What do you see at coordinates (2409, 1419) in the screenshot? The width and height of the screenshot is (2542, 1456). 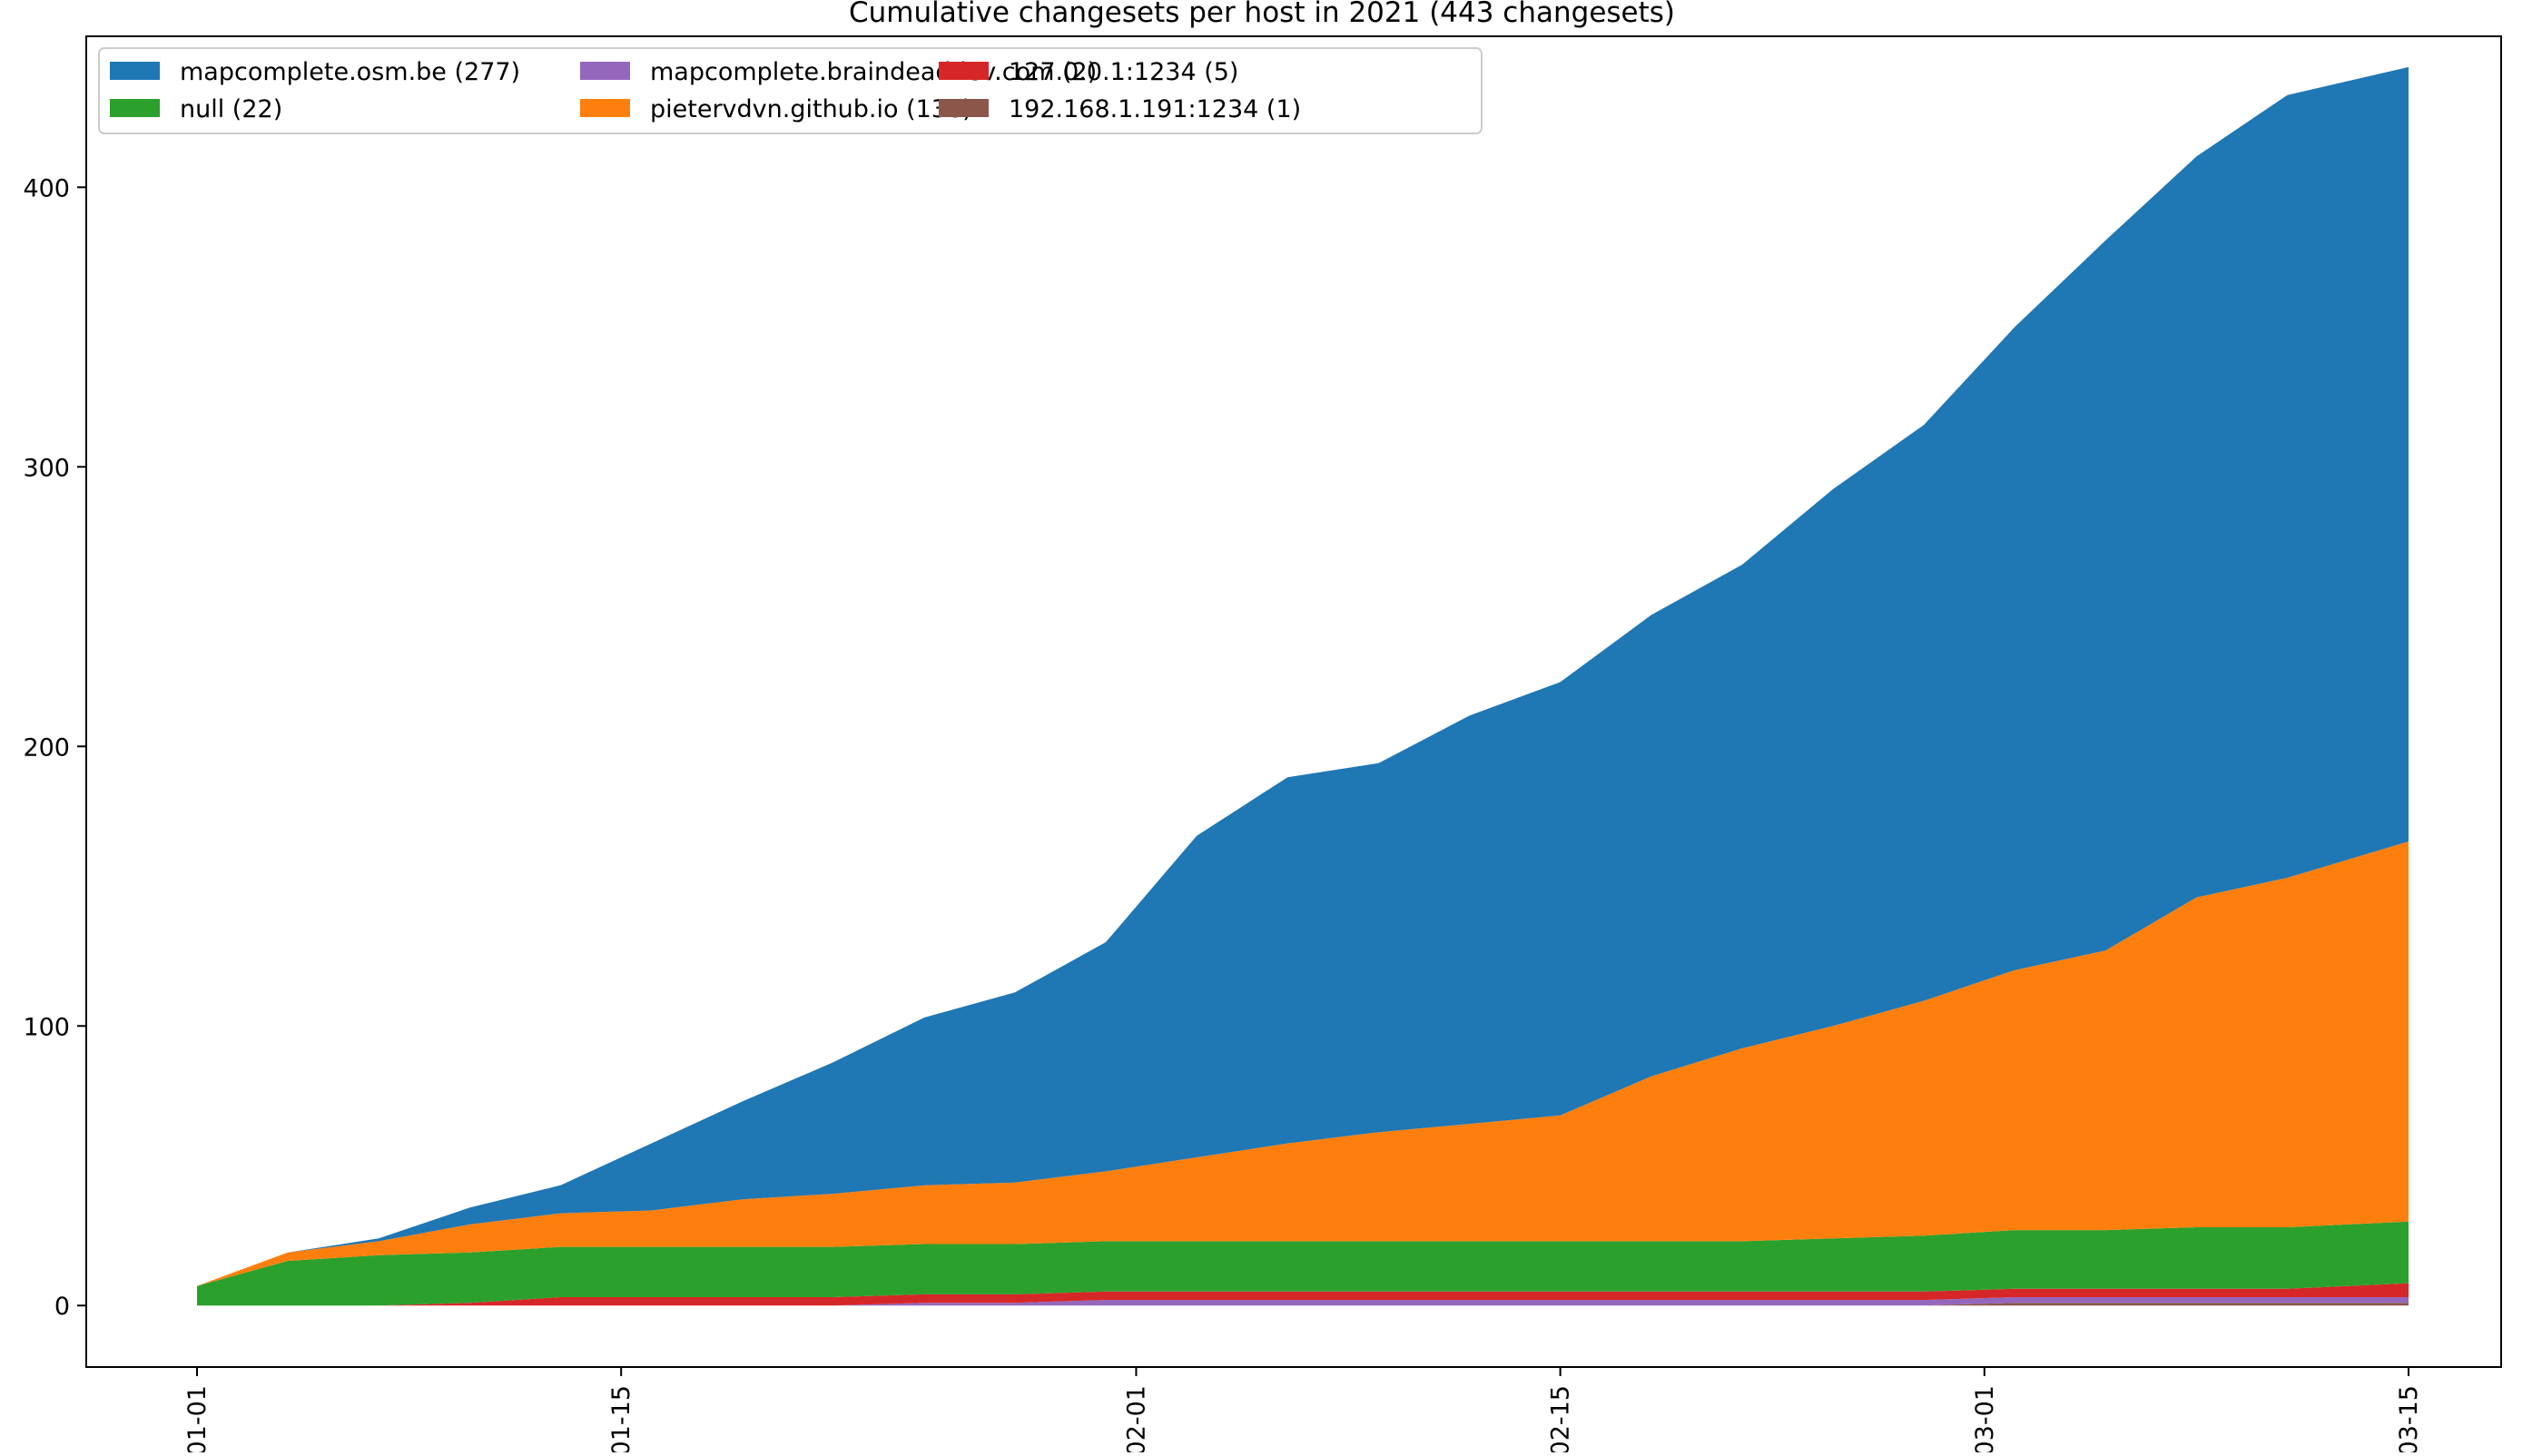 I see `x-tick-label: 03-15` at bounding box center [2409, 1419].